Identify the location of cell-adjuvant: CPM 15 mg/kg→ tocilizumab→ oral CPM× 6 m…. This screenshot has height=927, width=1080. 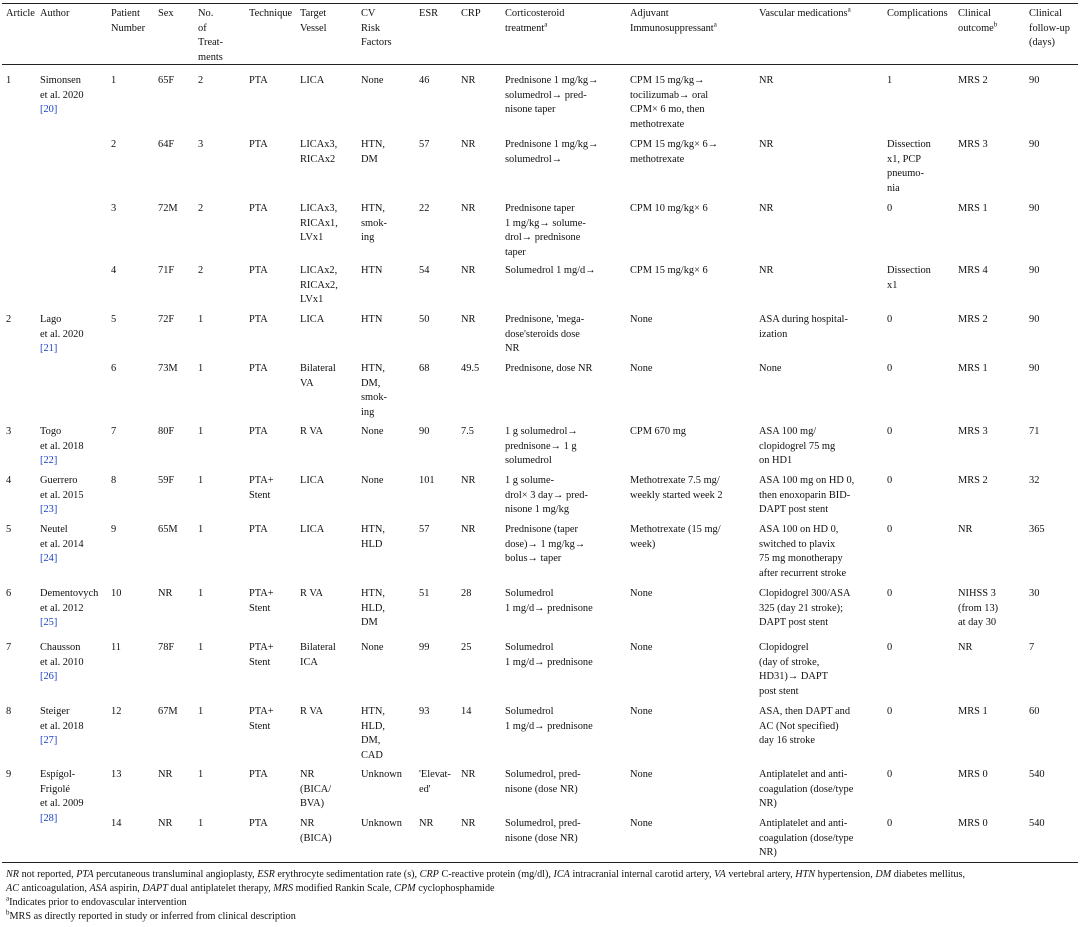
(669, 102).